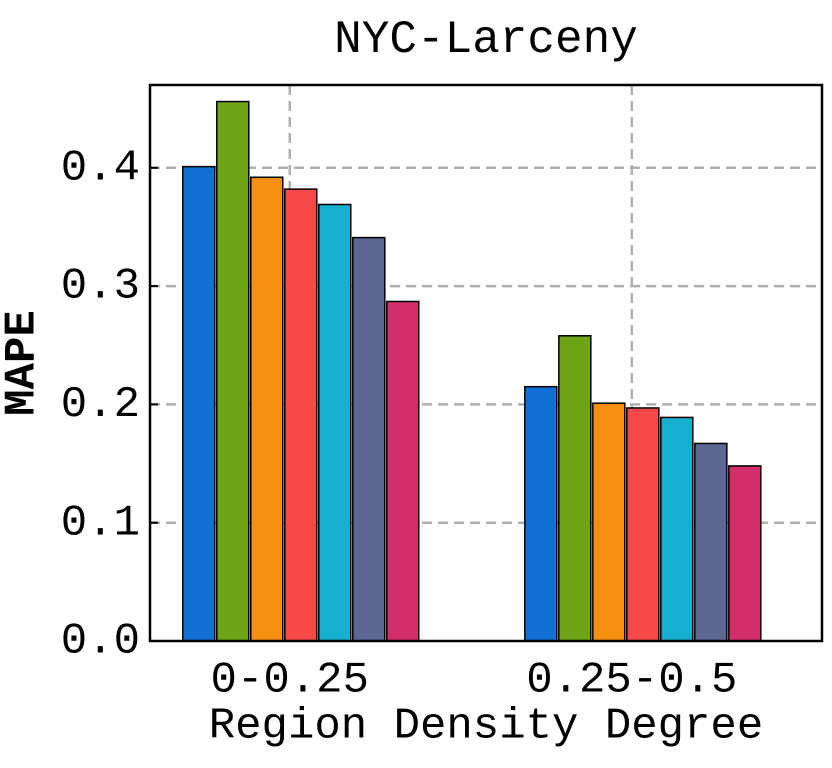 This screenshot has width=832, height=768. I want to click on chart-title: NYC-Larceny, so click(486, 40).